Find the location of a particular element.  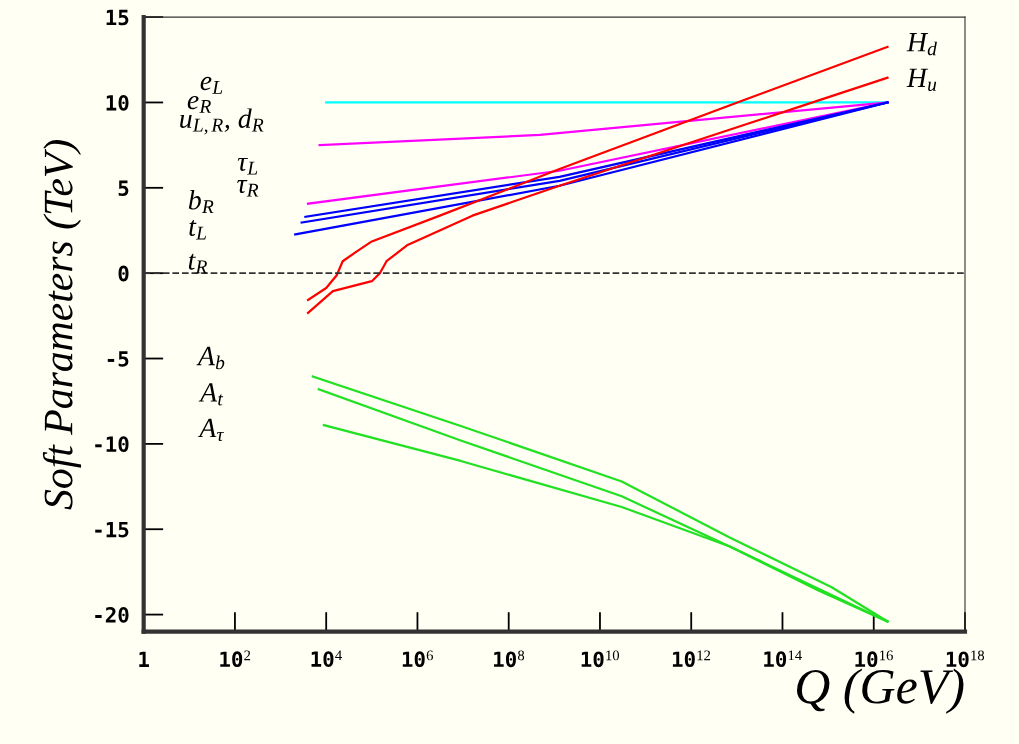

annotation: τ$_{L}$ is located at coordinates (247, 166).